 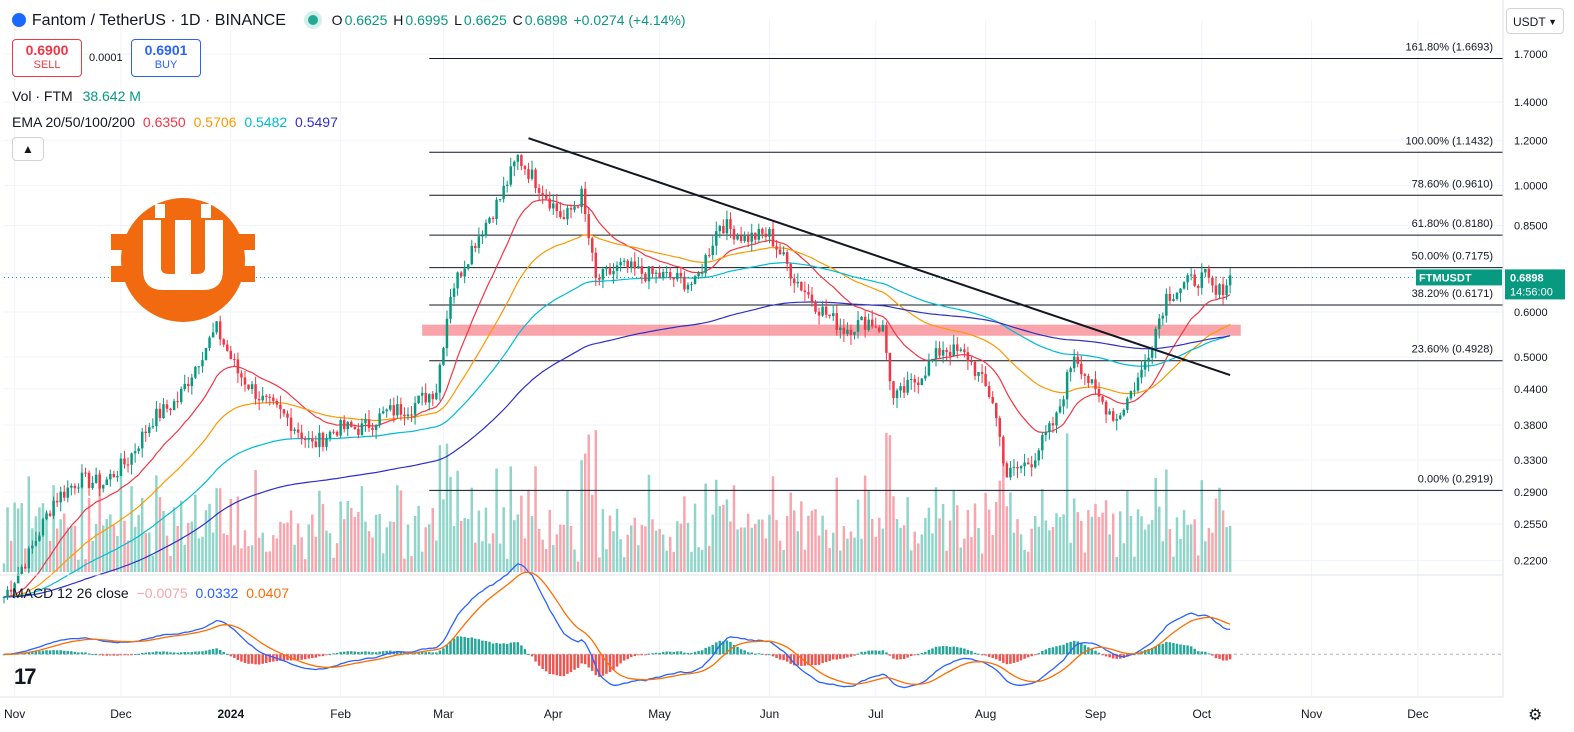 I want to click on ema-label: EMA 20/50/100/200, so click(x=73, y=122).